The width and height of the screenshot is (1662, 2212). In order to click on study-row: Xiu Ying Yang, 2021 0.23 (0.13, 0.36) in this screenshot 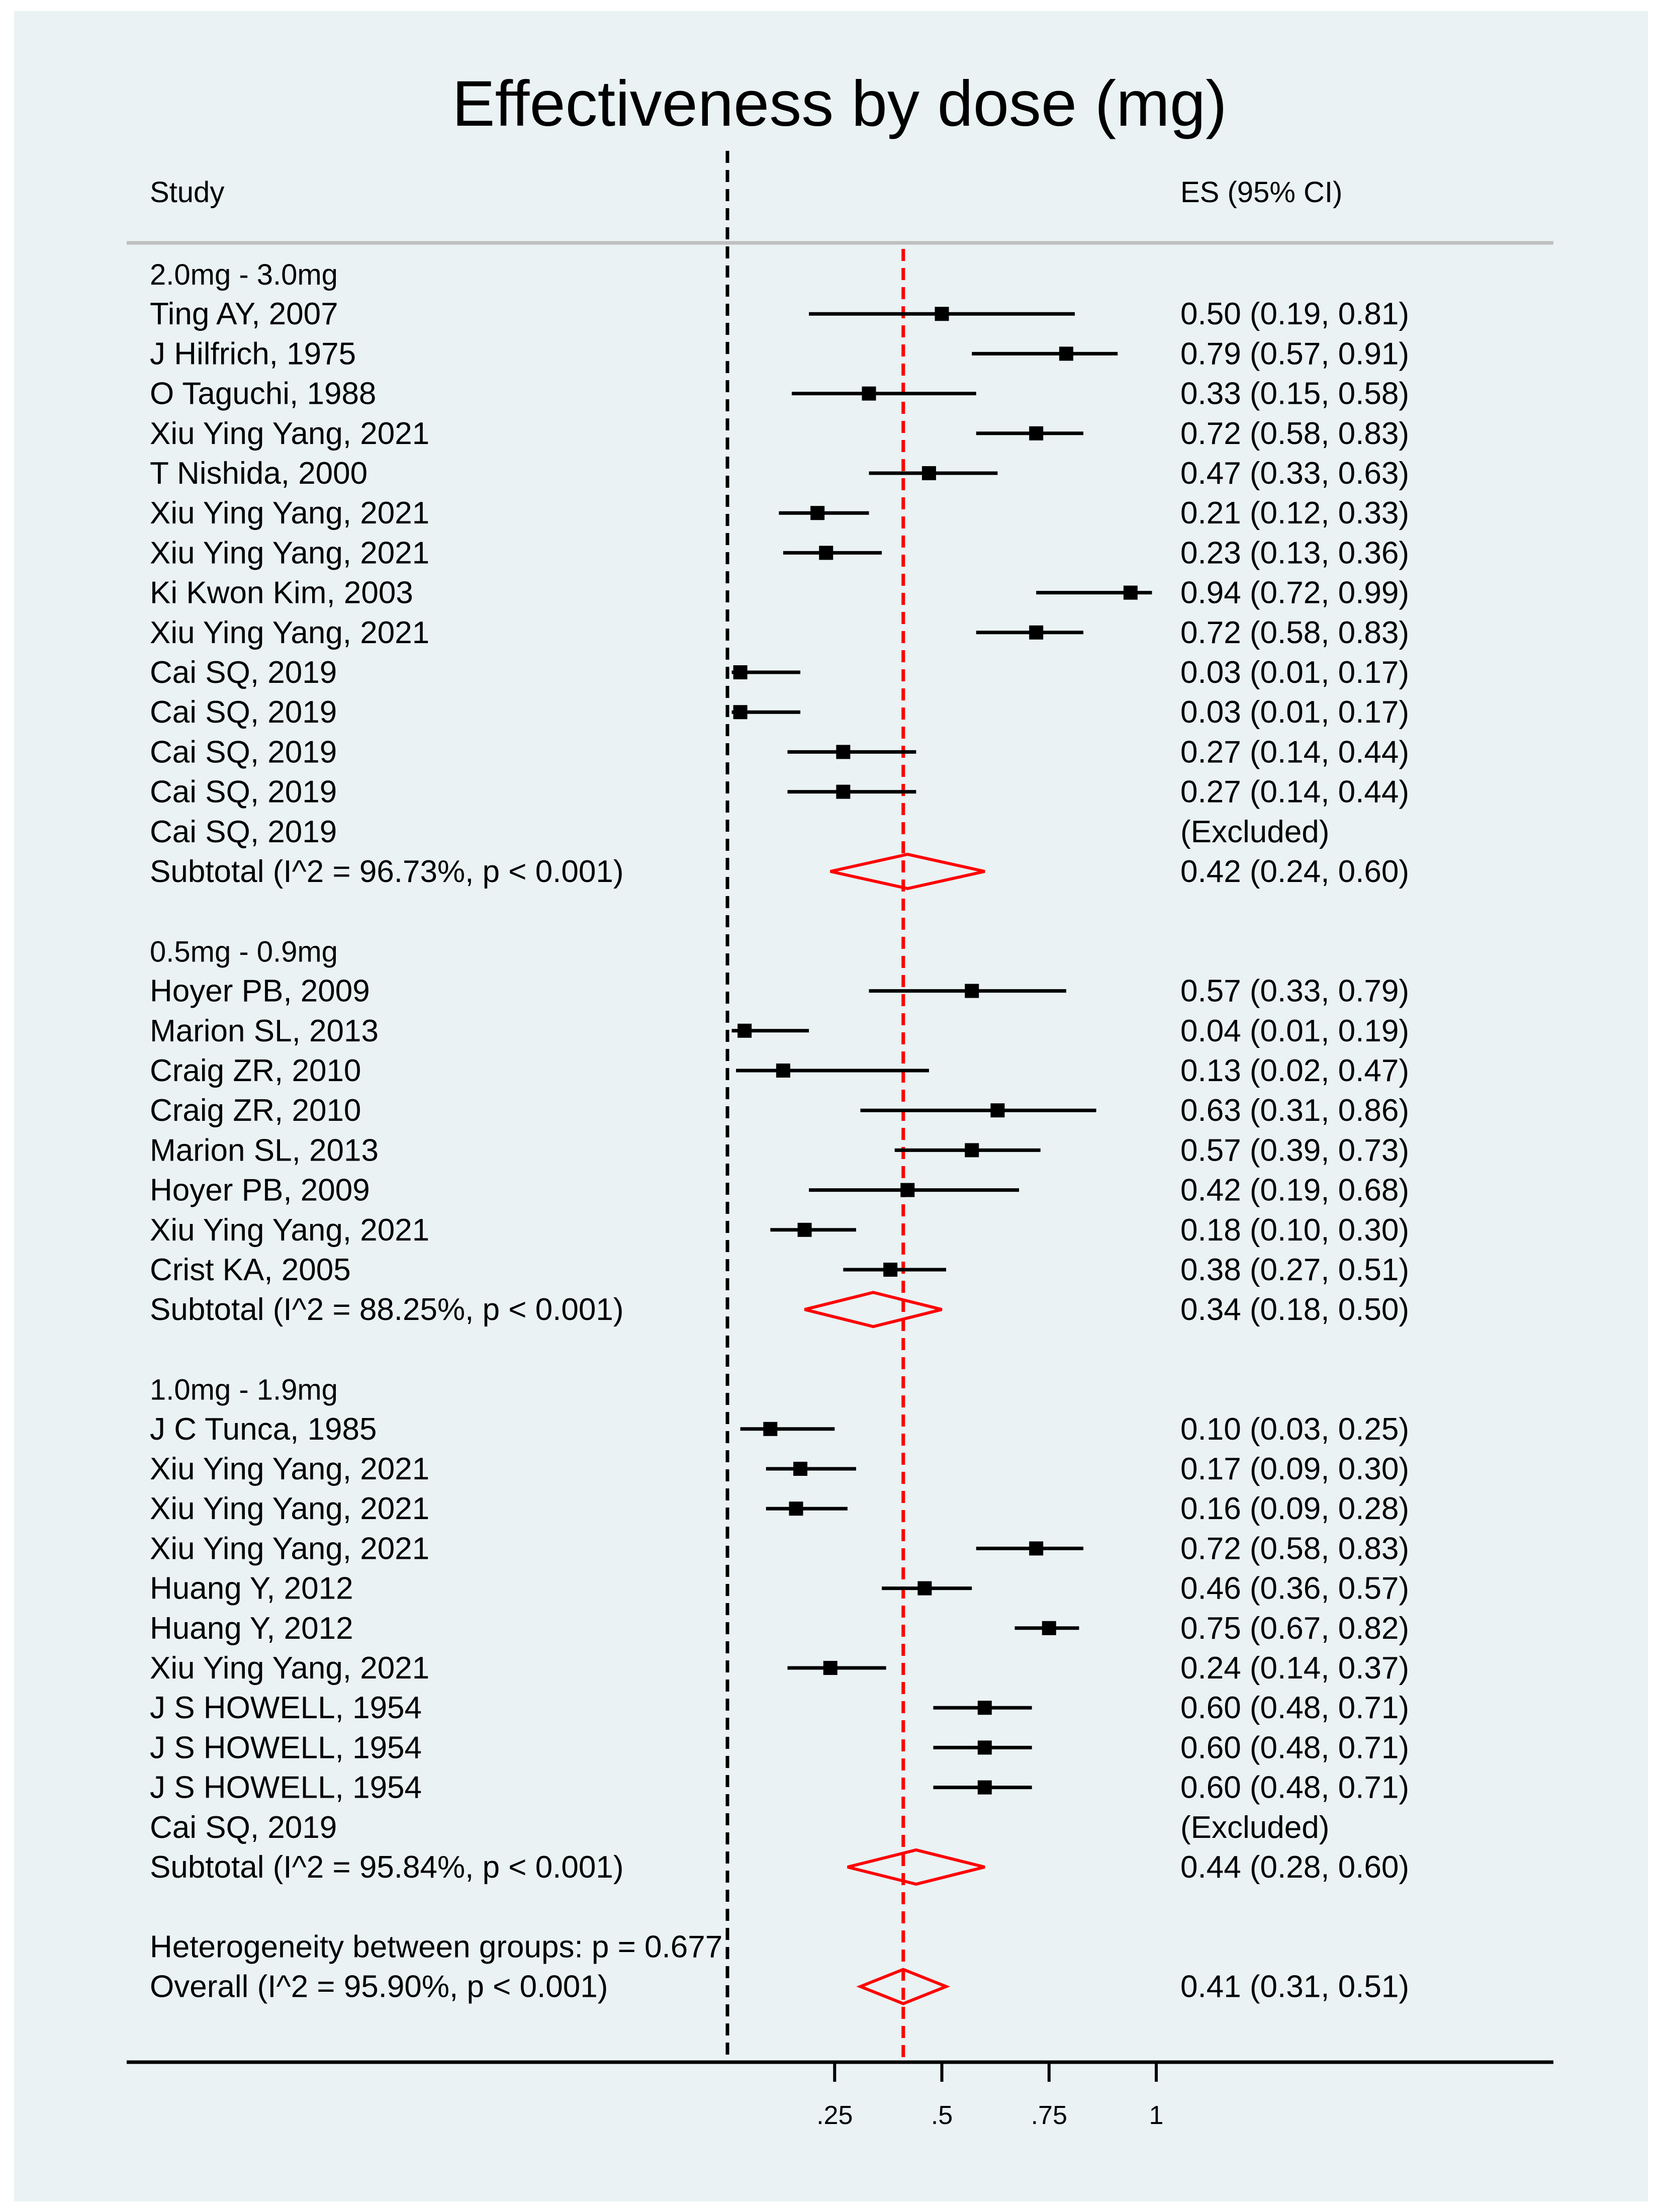, I will do `click(779, 553)`.